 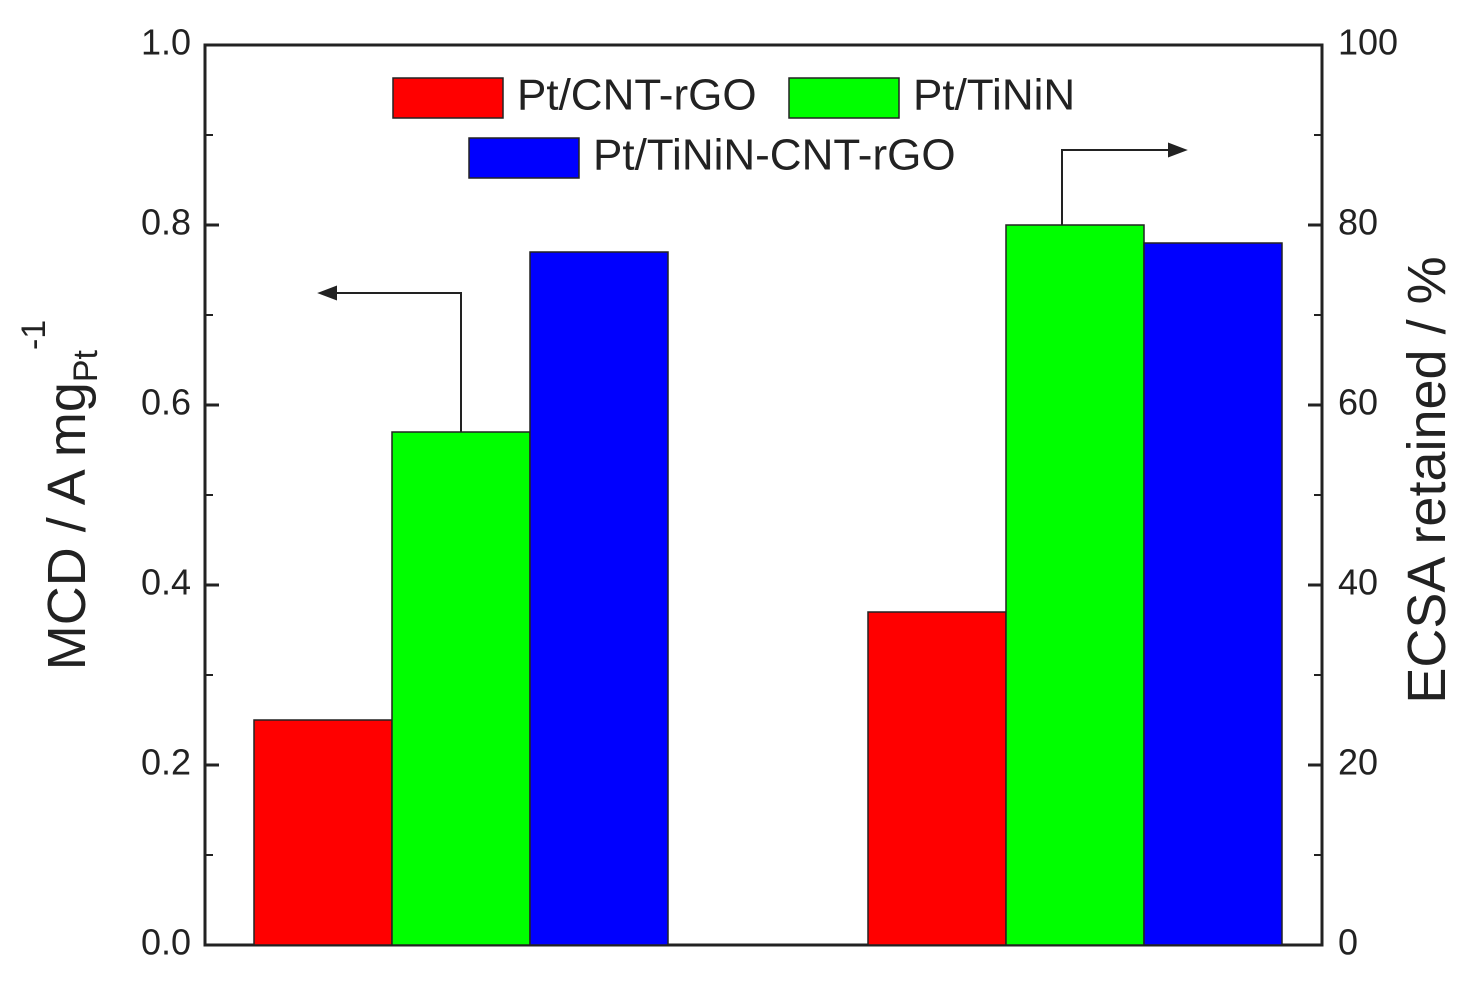 I want to click on y-tick-label: 0.6, so click(x=166, y=402).